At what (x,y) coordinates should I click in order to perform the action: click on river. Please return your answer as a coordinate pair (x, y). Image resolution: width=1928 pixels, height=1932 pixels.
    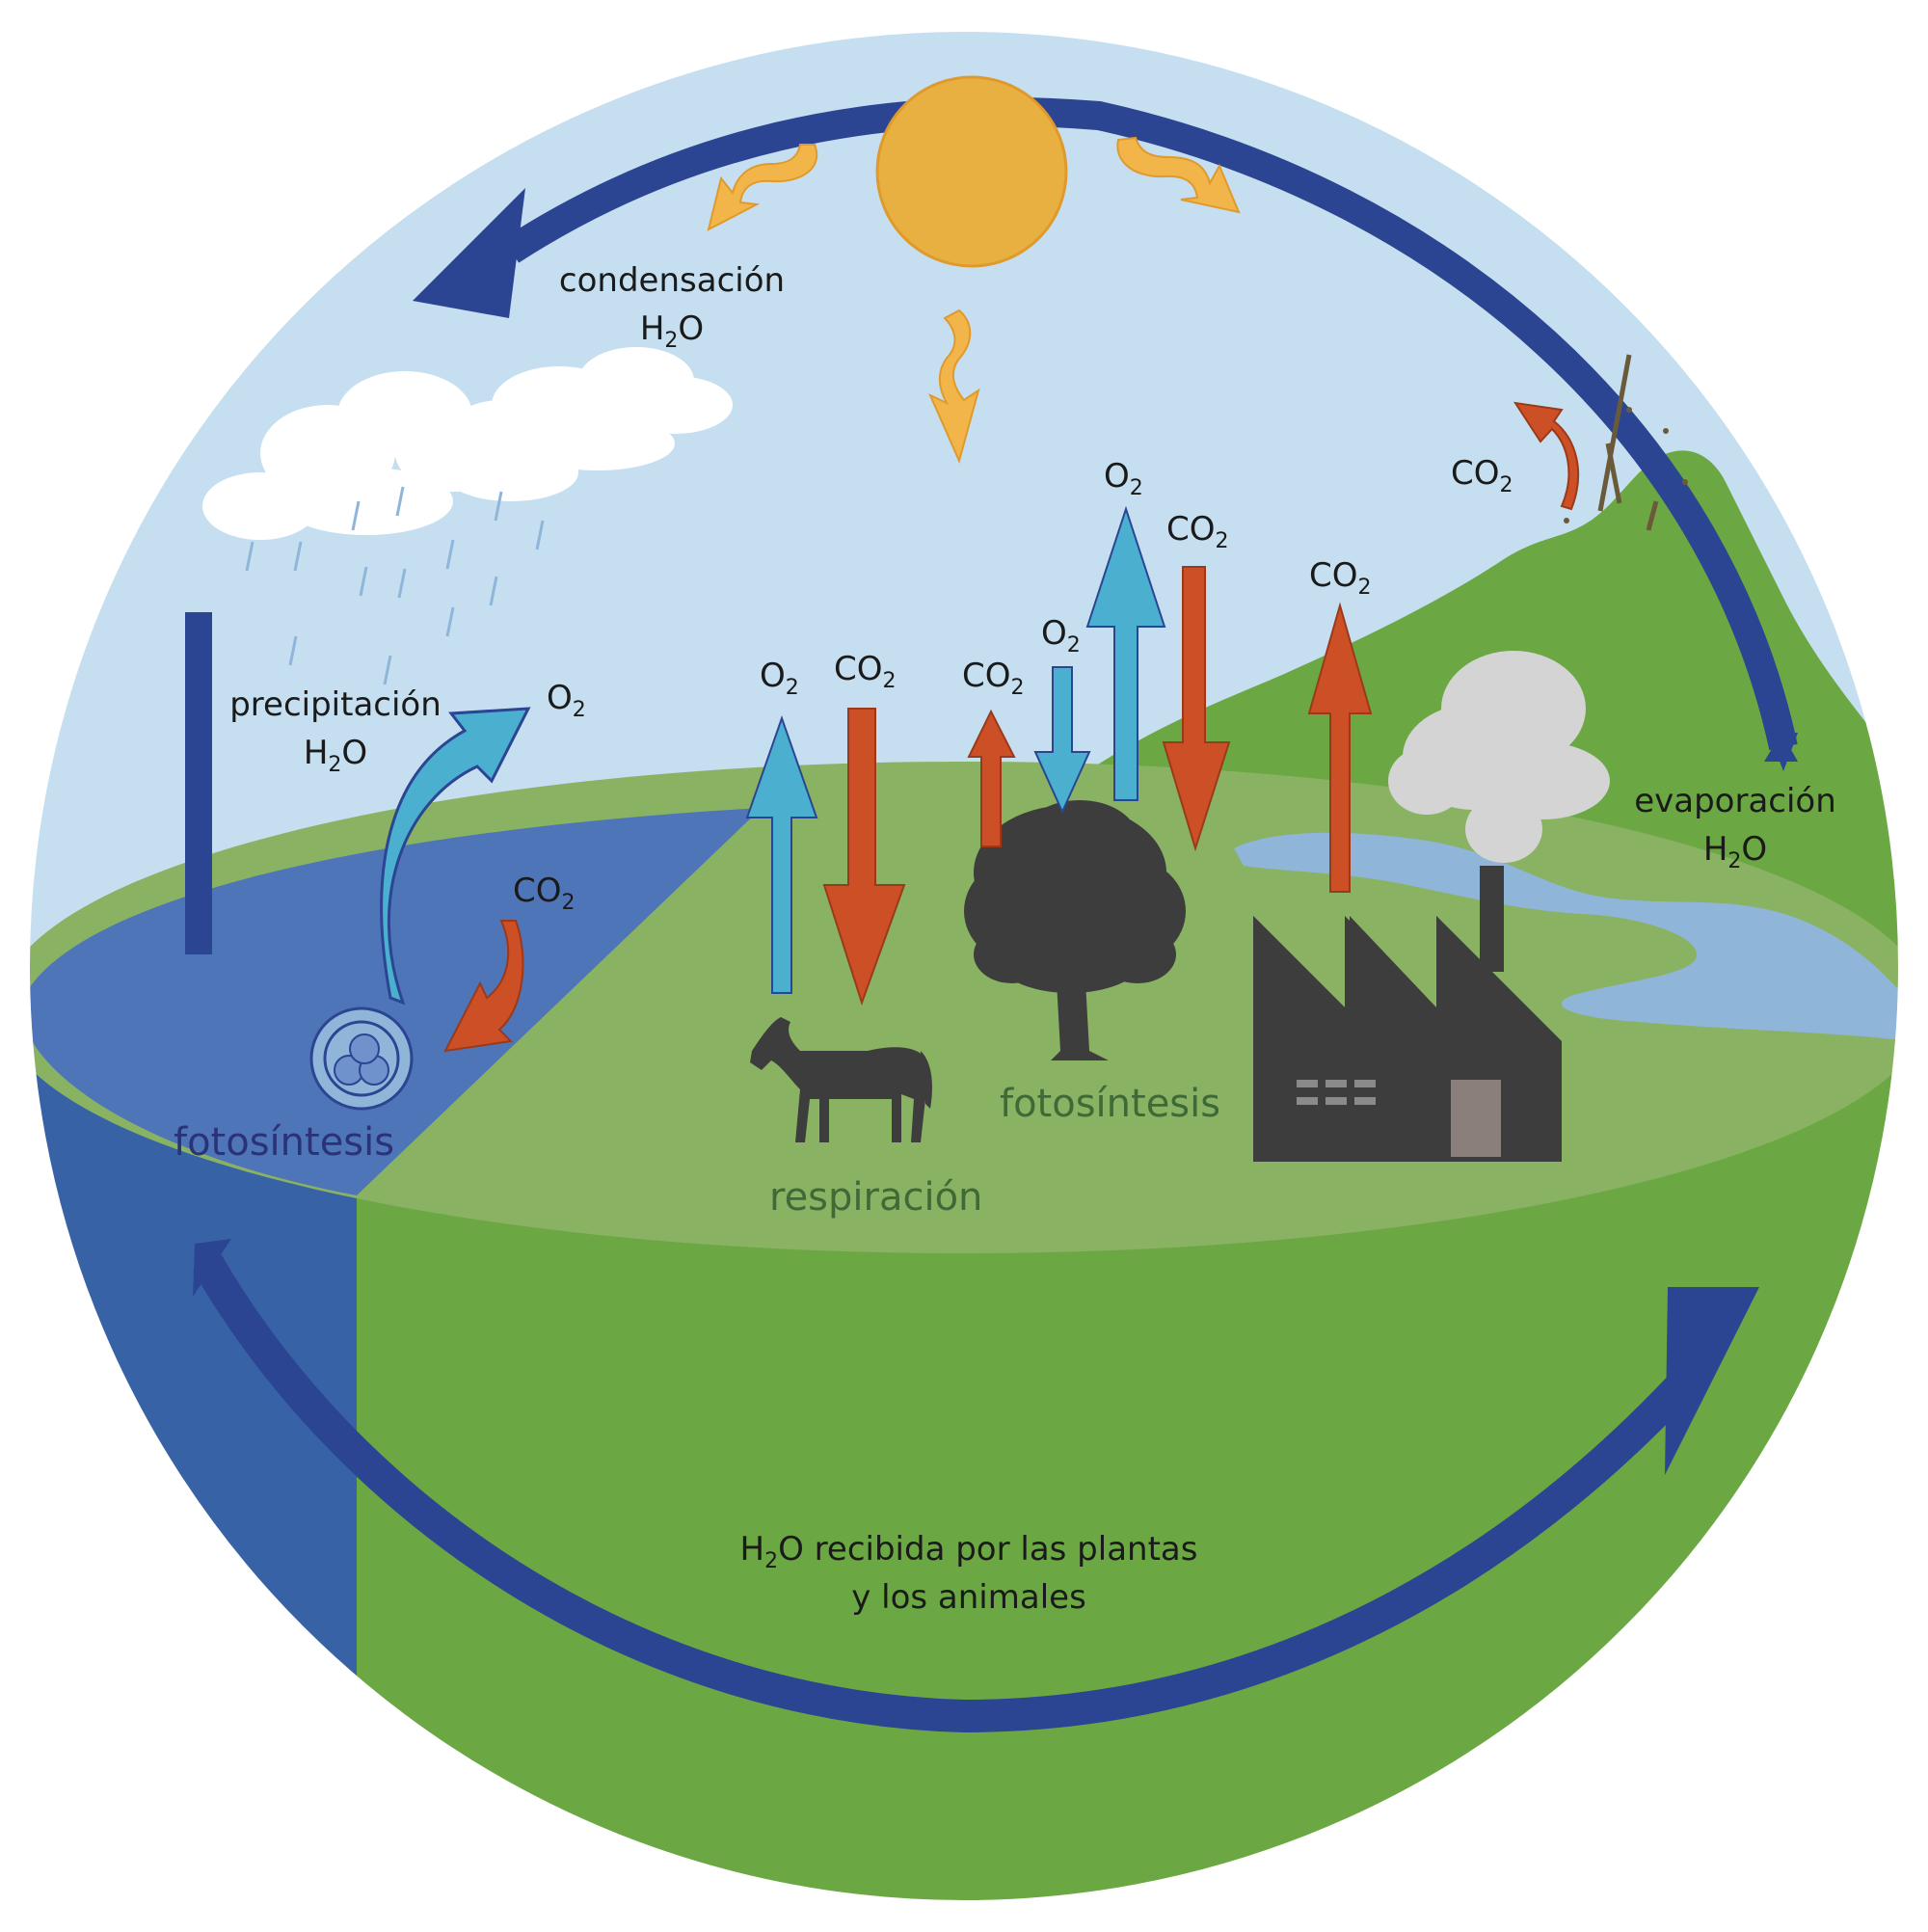
    Looking at the image, I should click on (1567, 937).